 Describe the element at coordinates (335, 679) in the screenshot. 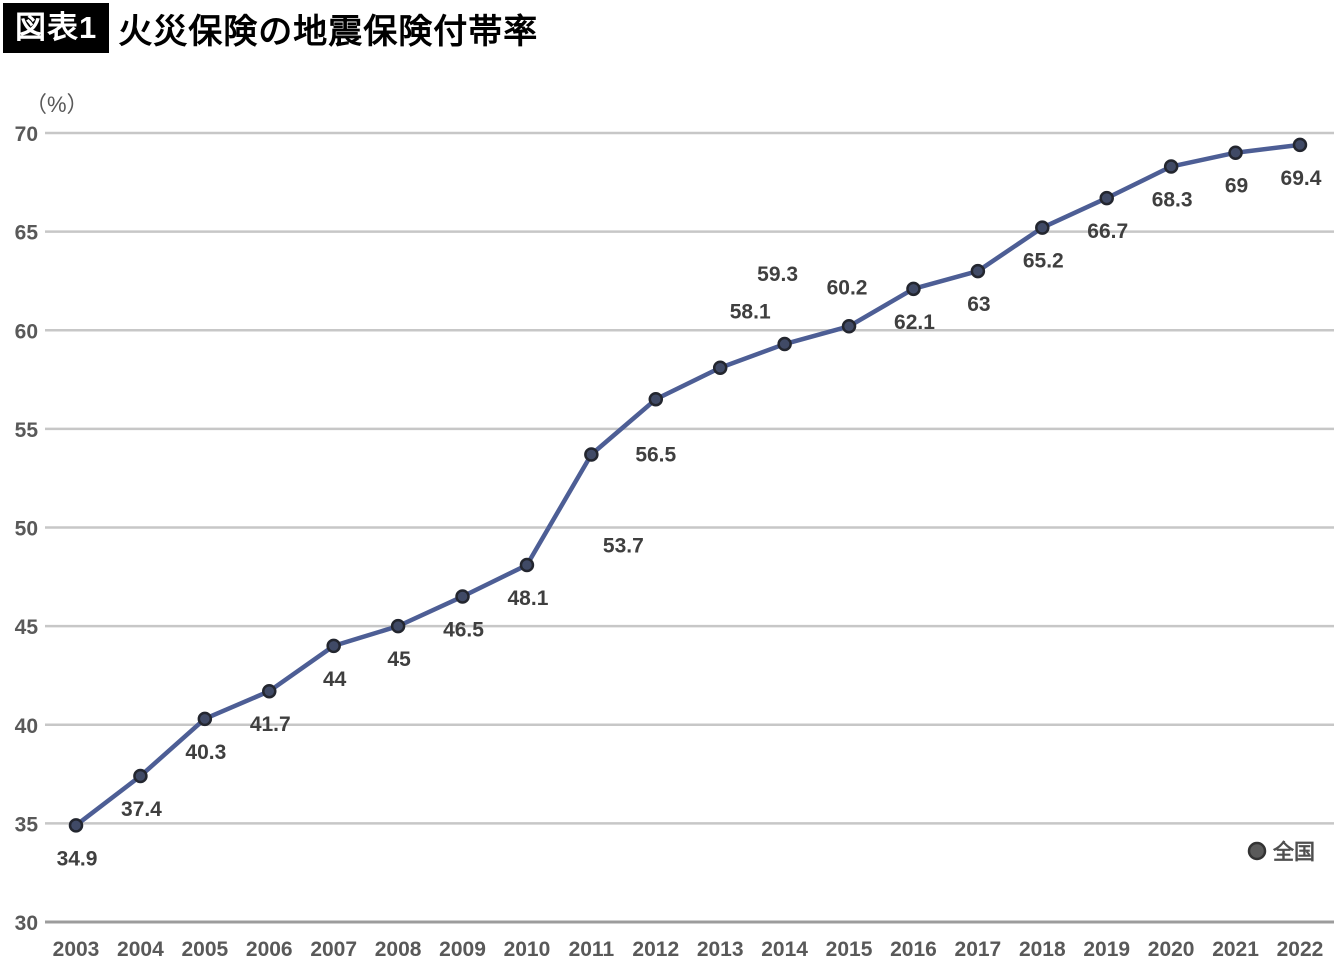

I see `data-point-label: 44` at that location.